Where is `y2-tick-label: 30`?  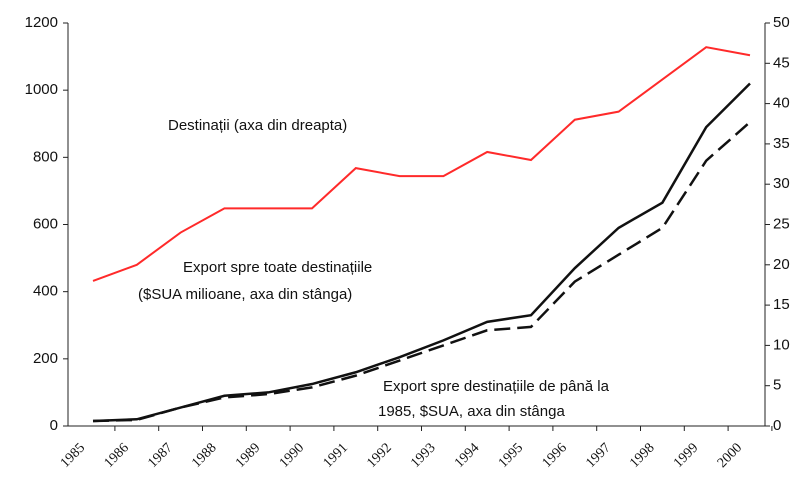 y2-tick-label: 30 is located at coordinates (781, 183).